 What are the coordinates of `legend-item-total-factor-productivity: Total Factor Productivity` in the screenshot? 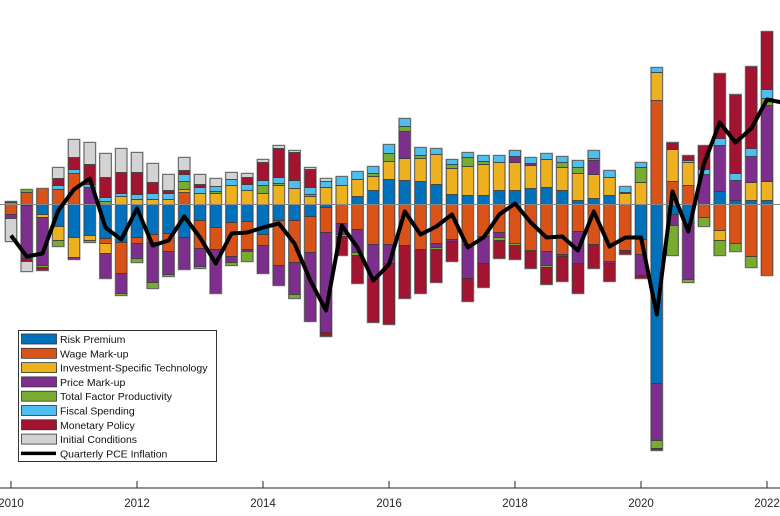 It's located at (97, 396).